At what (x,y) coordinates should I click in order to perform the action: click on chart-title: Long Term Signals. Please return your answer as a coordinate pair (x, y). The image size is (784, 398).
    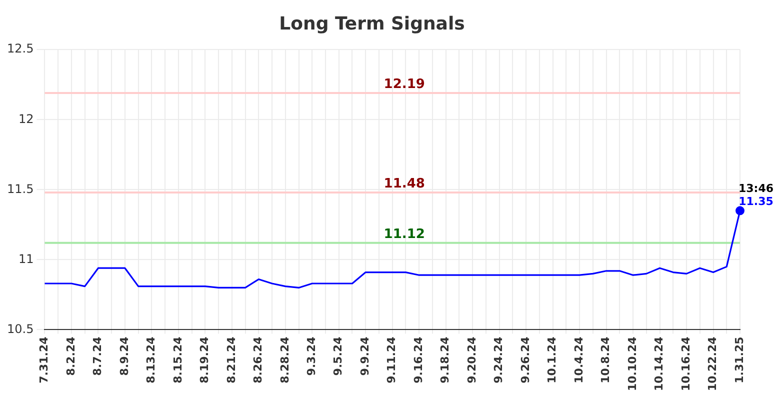
    Looking at the image, I should click on (372, 23).